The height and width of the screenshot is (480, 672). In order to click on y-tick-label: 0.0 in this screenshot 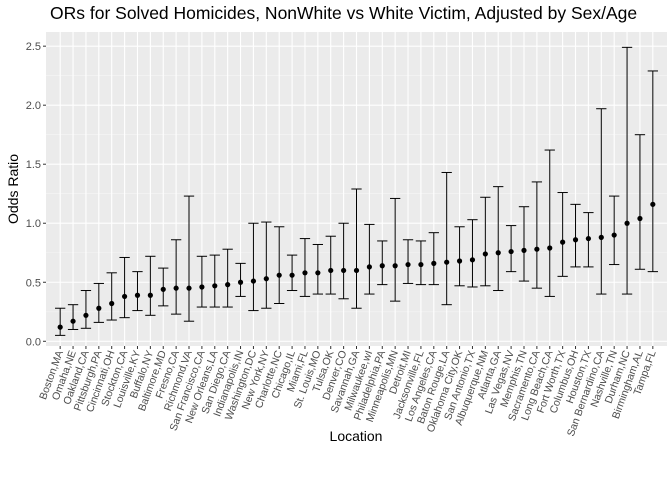, I will do `click(33, 342)`.